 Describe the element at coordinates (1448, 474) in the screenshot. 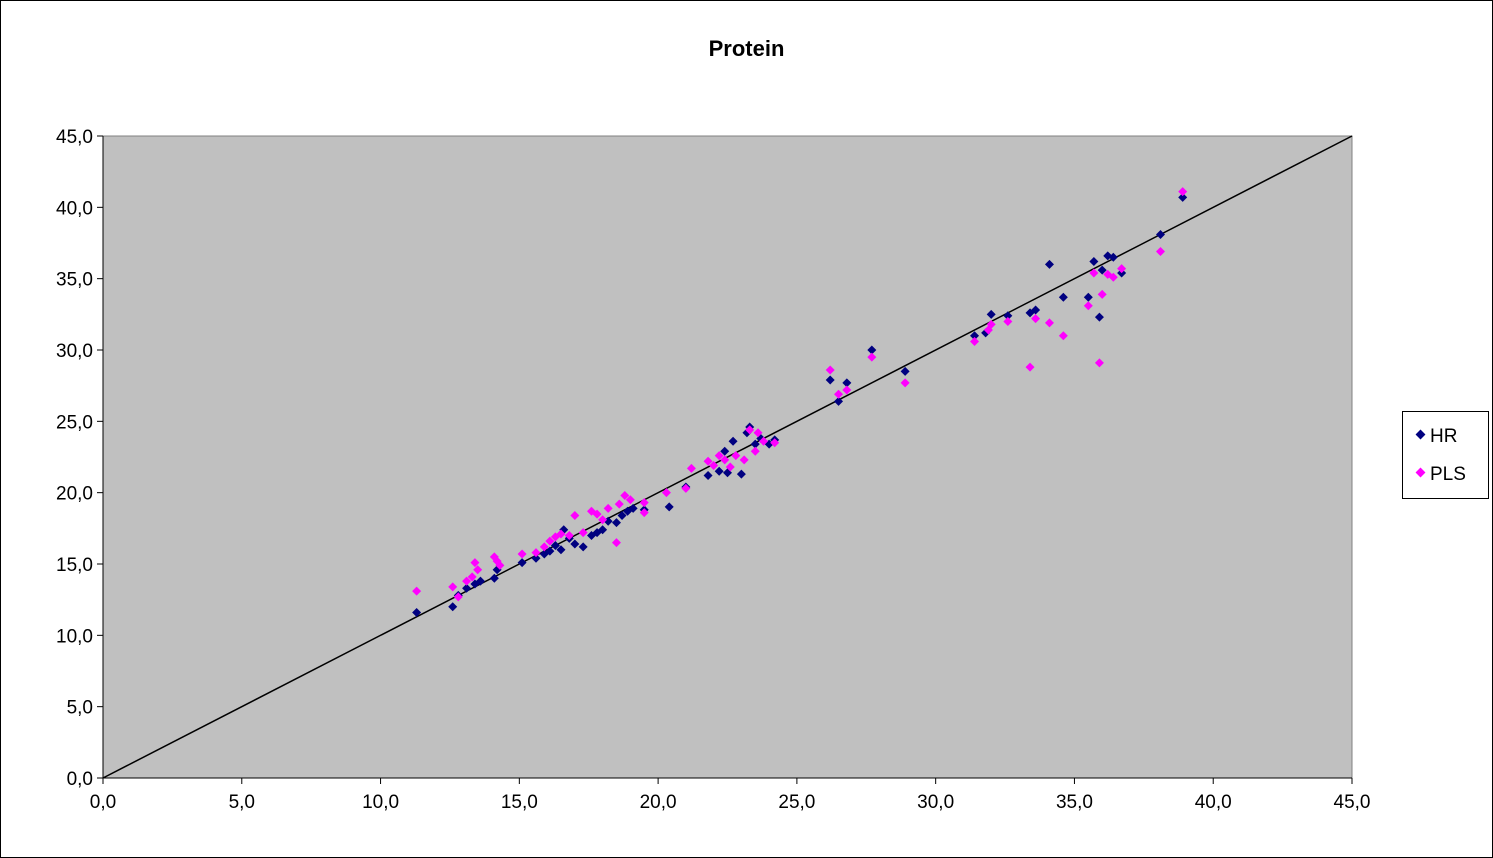

I see `legend-label-pls: PLS` at that location.